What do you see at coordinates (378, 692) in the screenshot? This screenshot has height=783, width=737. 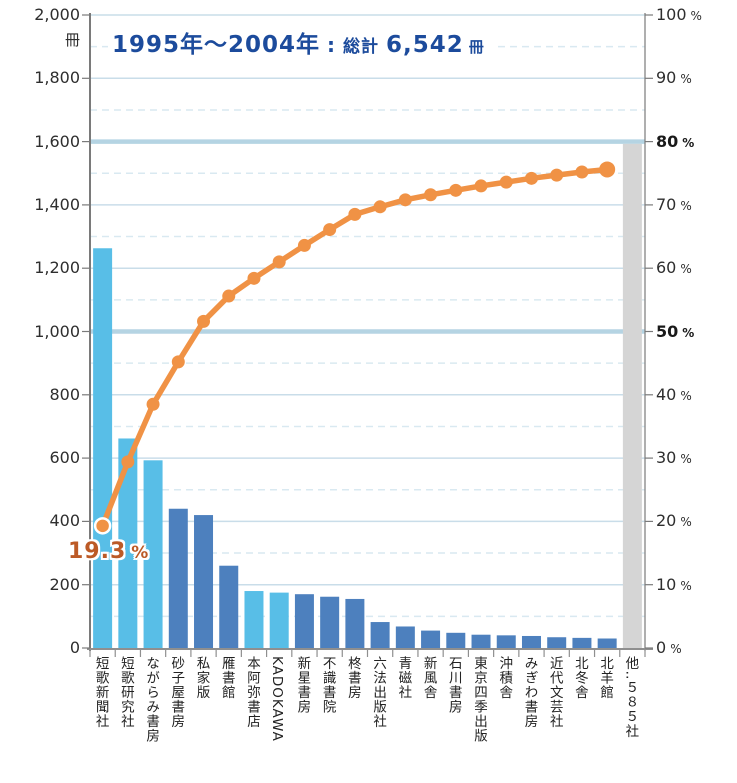 I see `x-category-label: 六法出版社` at bounding box center [378, 692].